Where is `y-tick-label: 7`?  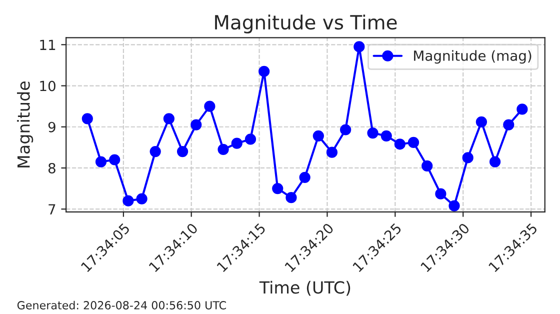 y-tick-label: 7 is located at coordinates (52, 209).